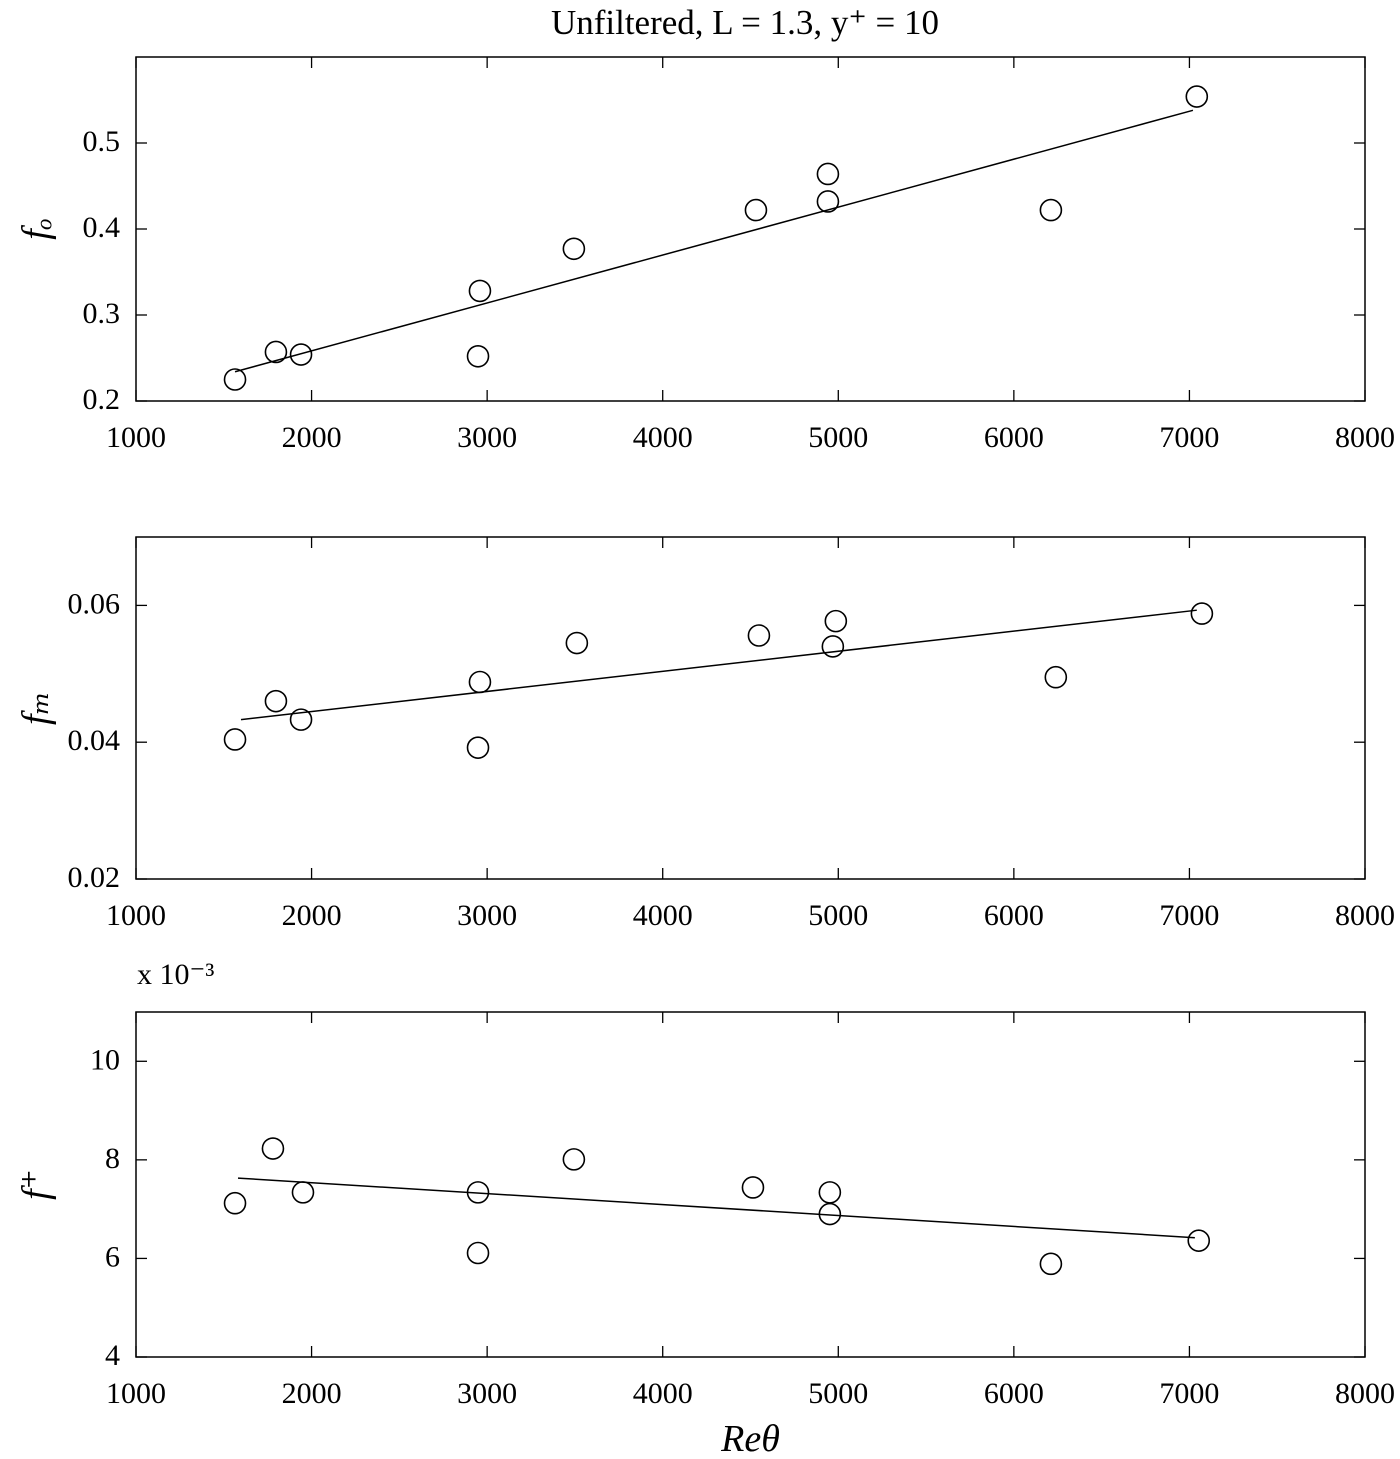 This screenshot has height=1459, width=1400. What do you see at coordinates (112, 1256) in the screenshot?
I see `y-tick-label: 6` at bounding box center [112, 1256].